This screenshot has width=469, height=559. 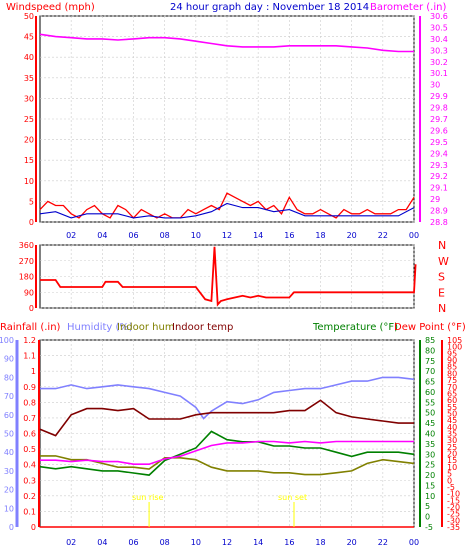 I want to click on temperature-y-tick-label: 55, so click(x=430, y=402).